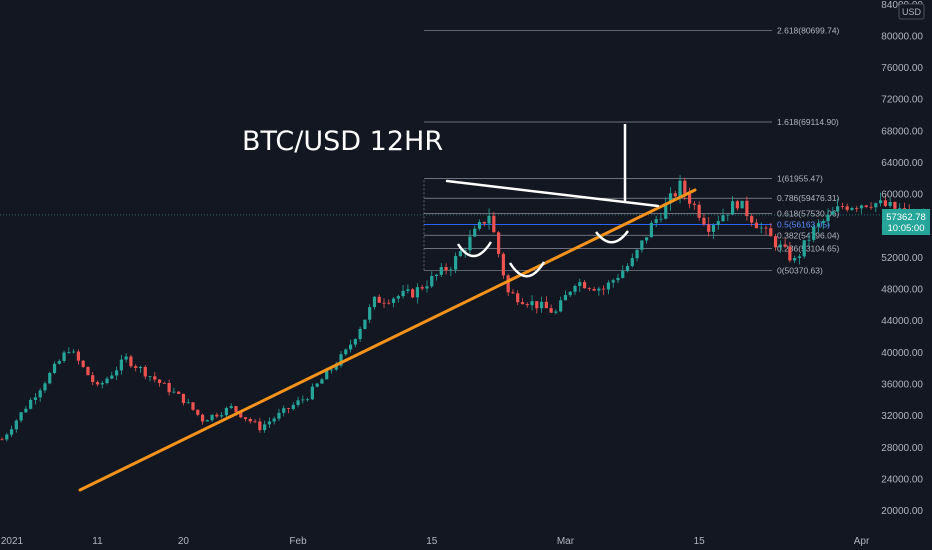 The width and height of the screenshot is (932, 550). I want to click on price-tick-label: 68000.00, so click(902, 131).